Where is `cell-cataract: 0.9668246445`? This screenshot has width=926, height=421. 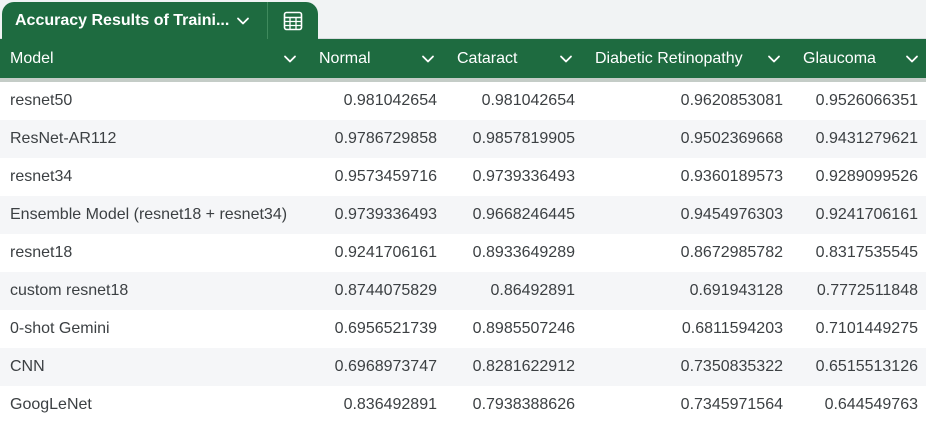
cell-cataract: 0.9668246445 is located at coordinates (523, 214).